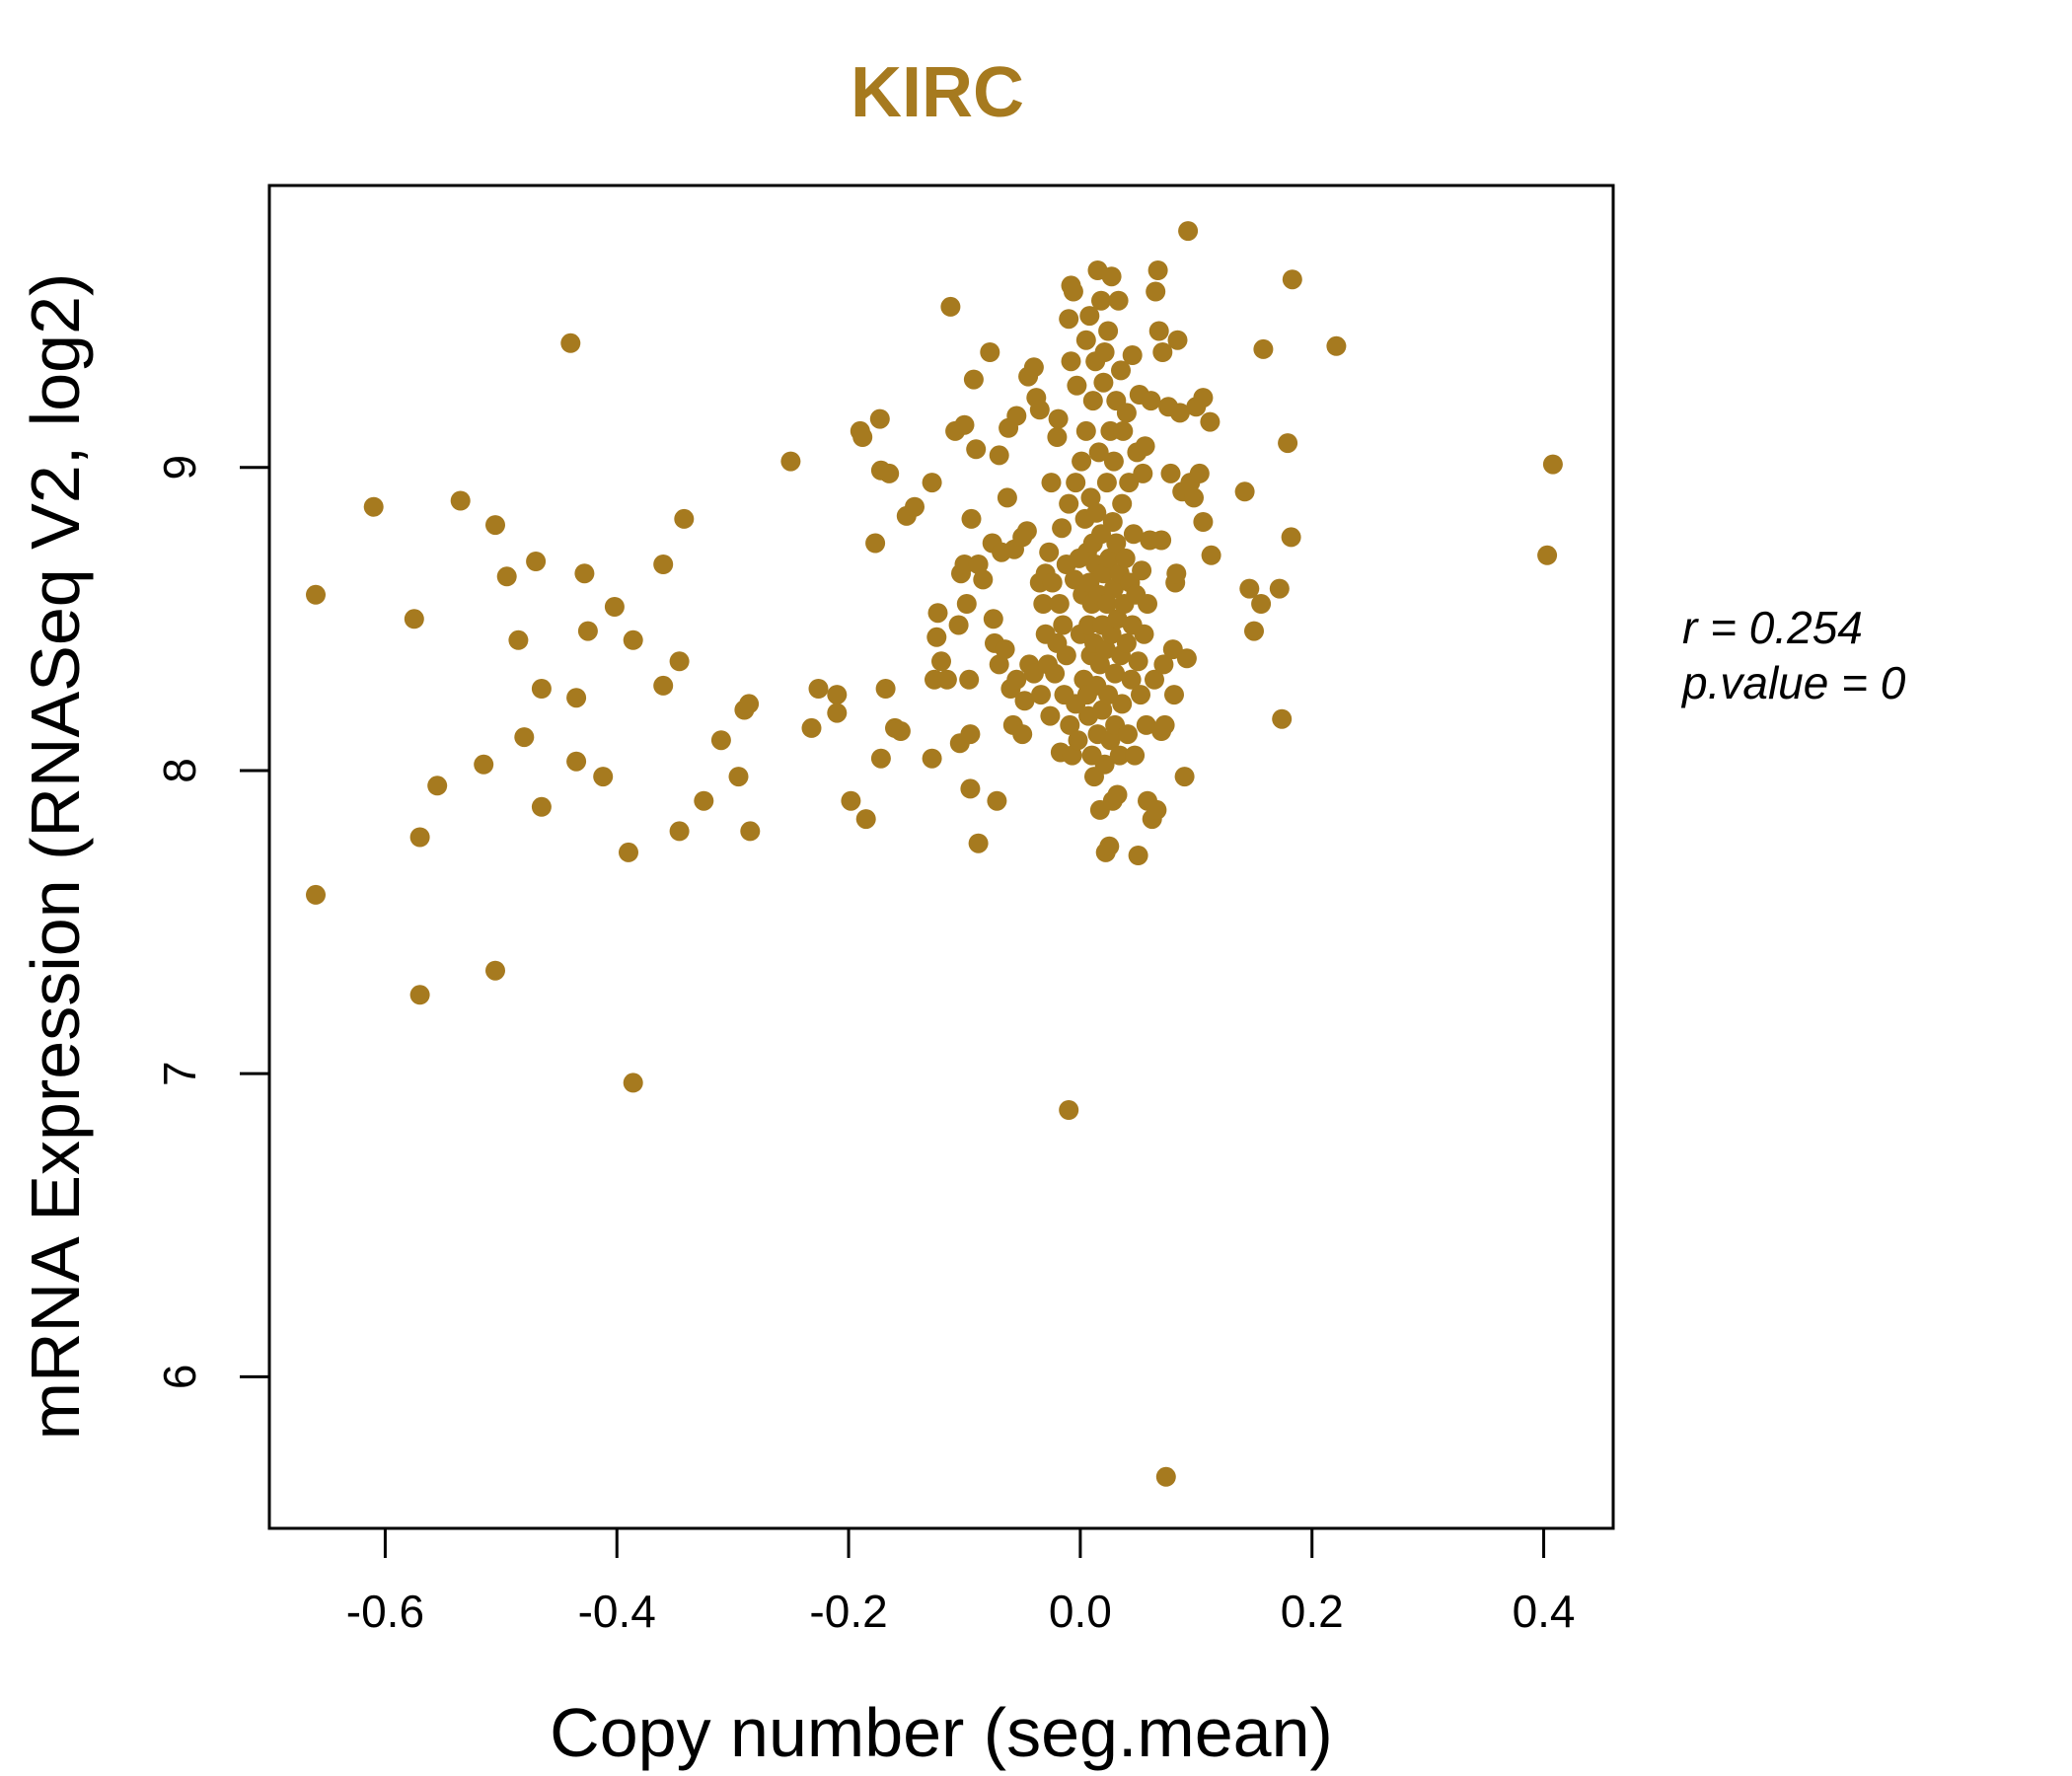  What do you see at coordinates (179, 1074) in the screenshot?
I see `y-tick-label: 7` at bounding box center [179, 1074].